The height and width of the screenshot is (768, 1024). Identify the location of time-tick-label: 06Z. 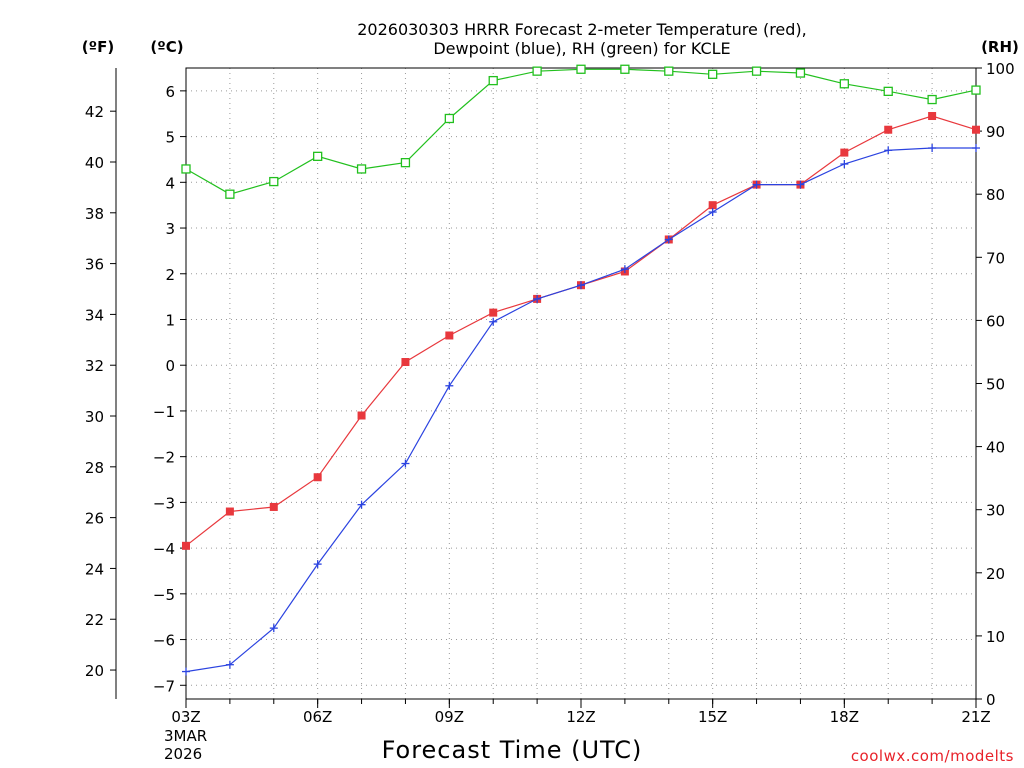
(317, 717).